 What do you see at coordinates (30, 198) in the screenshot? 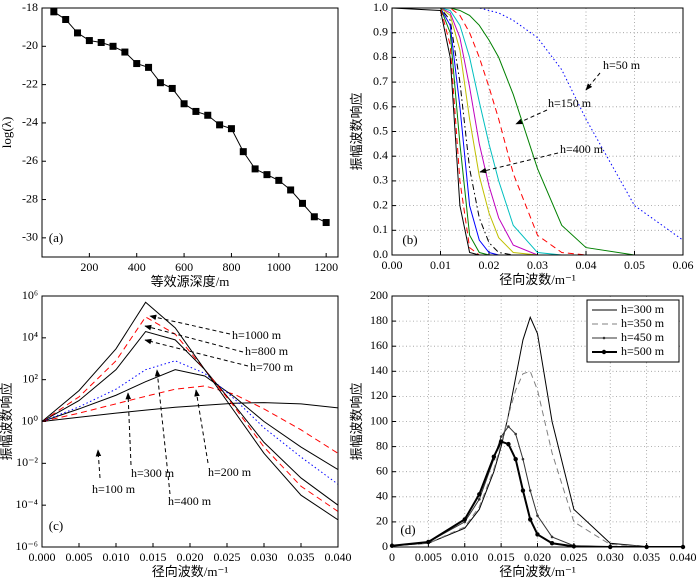
I see `y-tick-label: -28` at bounding box center [30, 198].